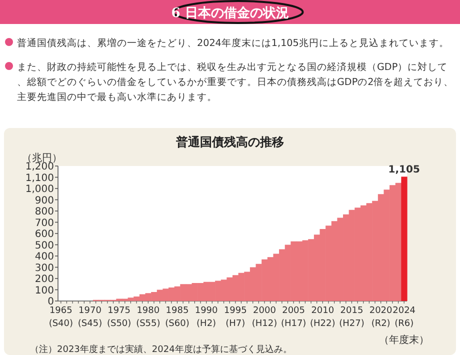 This screenshot has width=460, height=355. Describe the element at coordinates (381, 317) in the screenshot. I see `x-tick-label: 2020 (R2)` at that location.